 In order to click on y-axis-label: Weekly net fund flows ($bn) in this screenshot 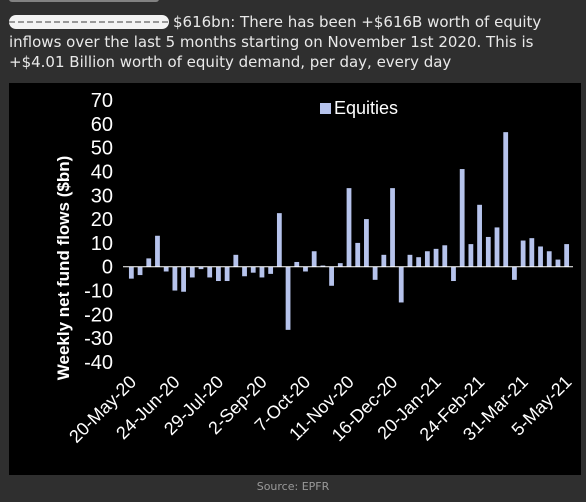, I will do `click(63, 268)`.